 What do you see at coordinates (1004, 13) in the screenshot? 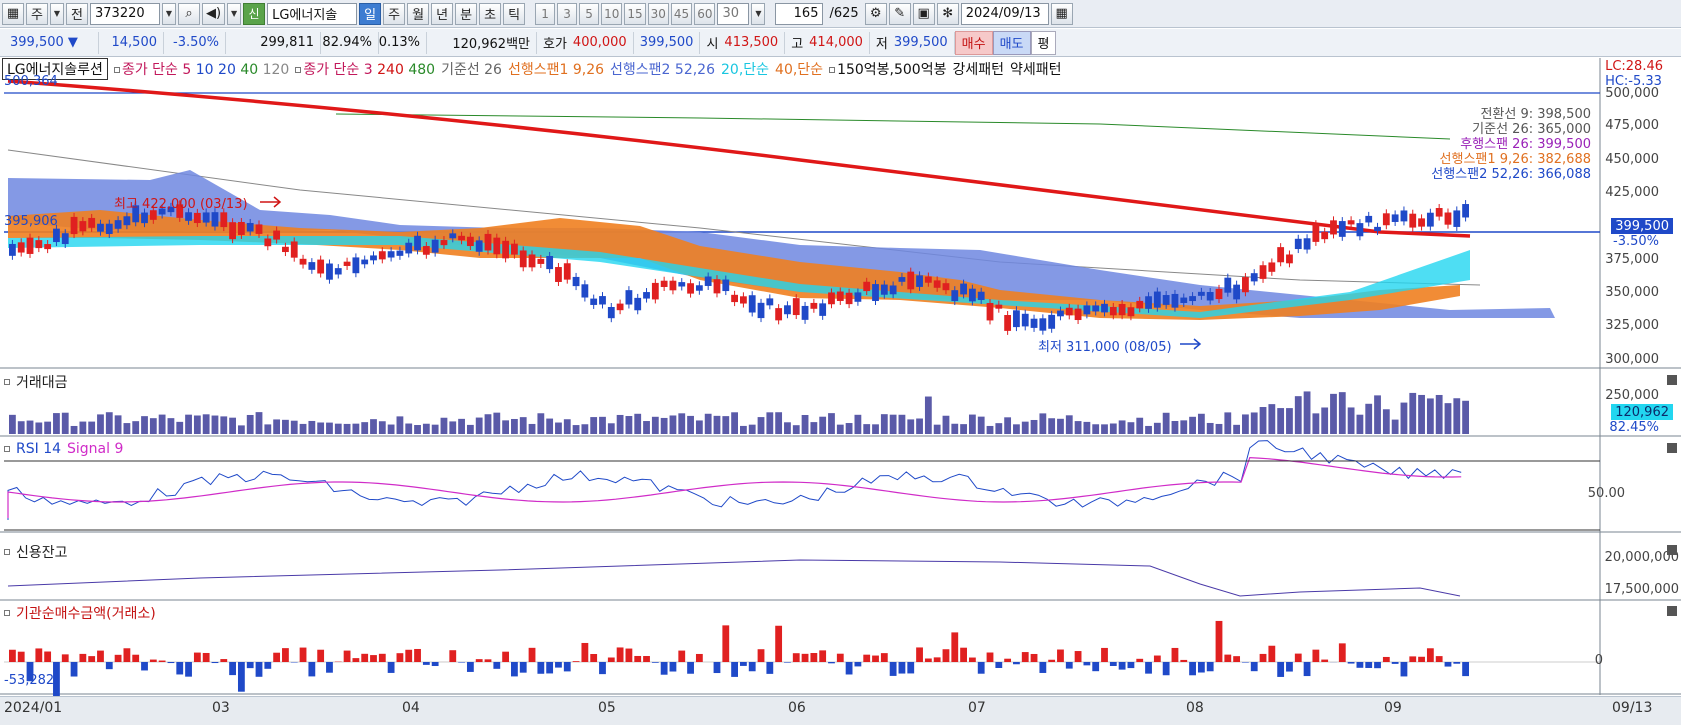
I see `date-input: 2024/09/13` at bounding box center [1004, 13].